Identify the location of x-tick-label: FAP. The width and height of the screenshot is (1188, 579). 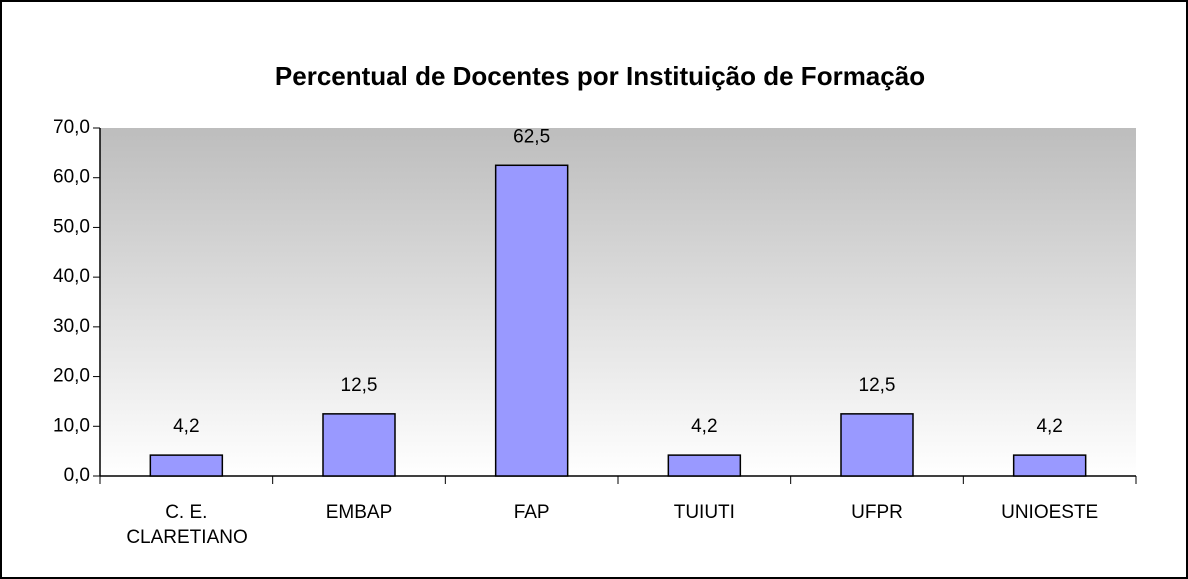
(531, 512).